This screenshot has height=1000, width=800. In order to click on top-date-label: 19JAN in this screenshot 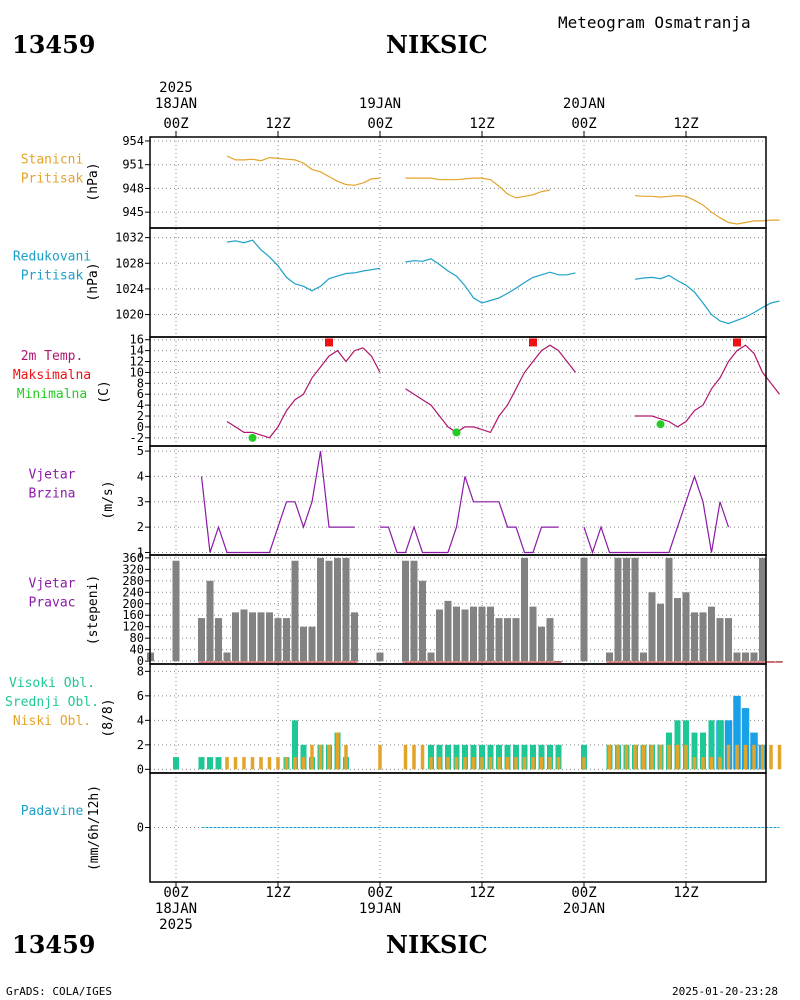, I will do `click(380, 104)`.